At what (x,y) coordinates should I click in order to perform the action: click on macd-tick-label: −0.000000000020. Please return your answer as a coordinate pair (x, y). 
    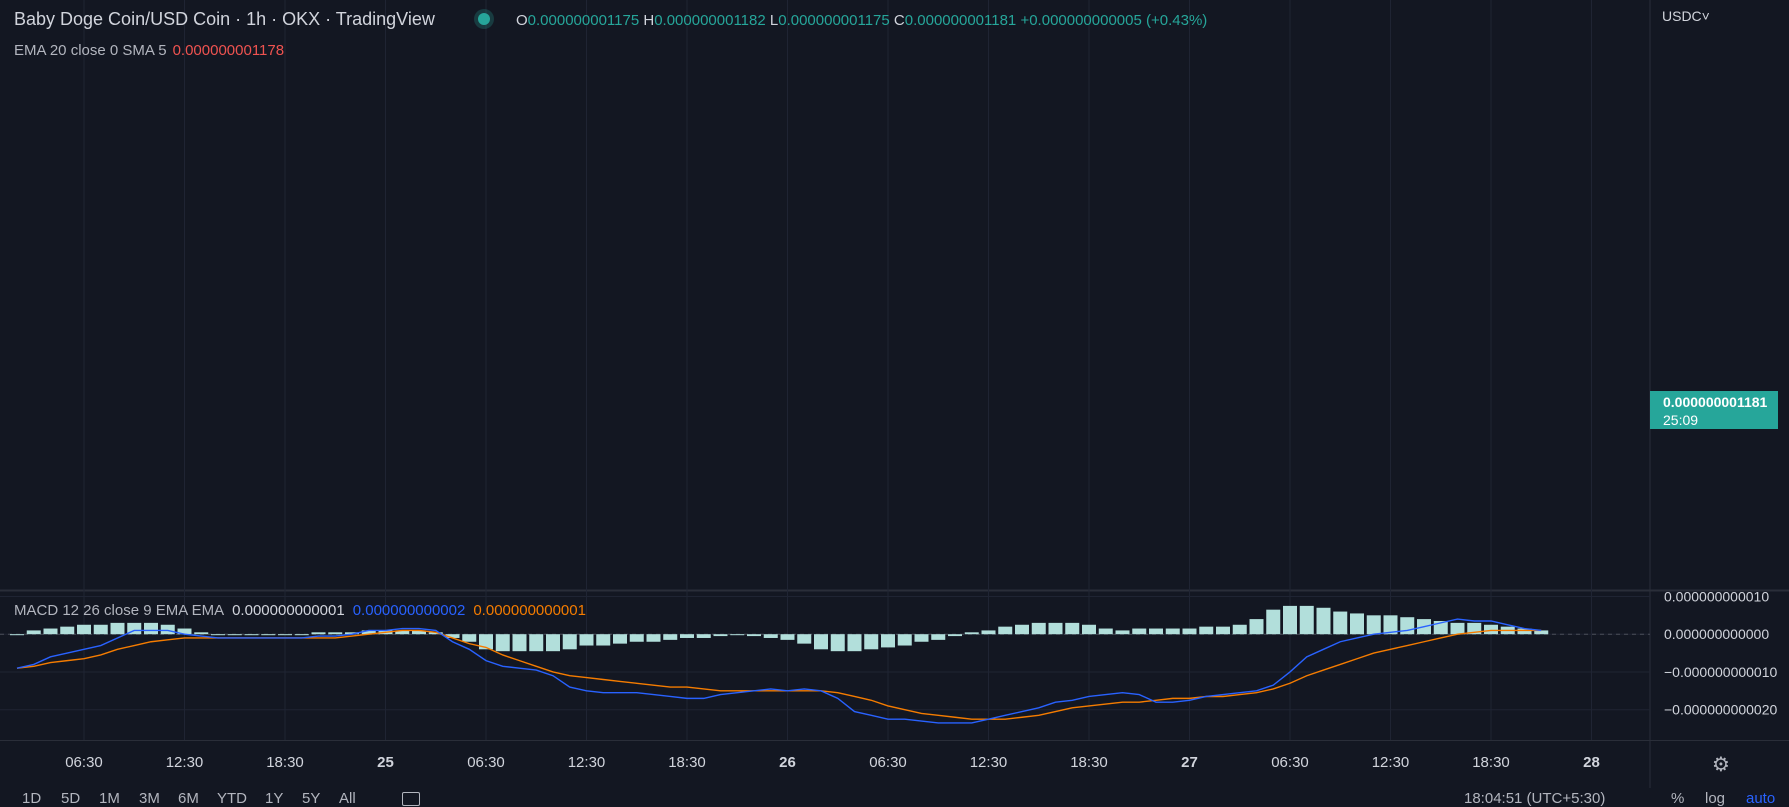
    Looking at the image, I should click on (1720, 710).